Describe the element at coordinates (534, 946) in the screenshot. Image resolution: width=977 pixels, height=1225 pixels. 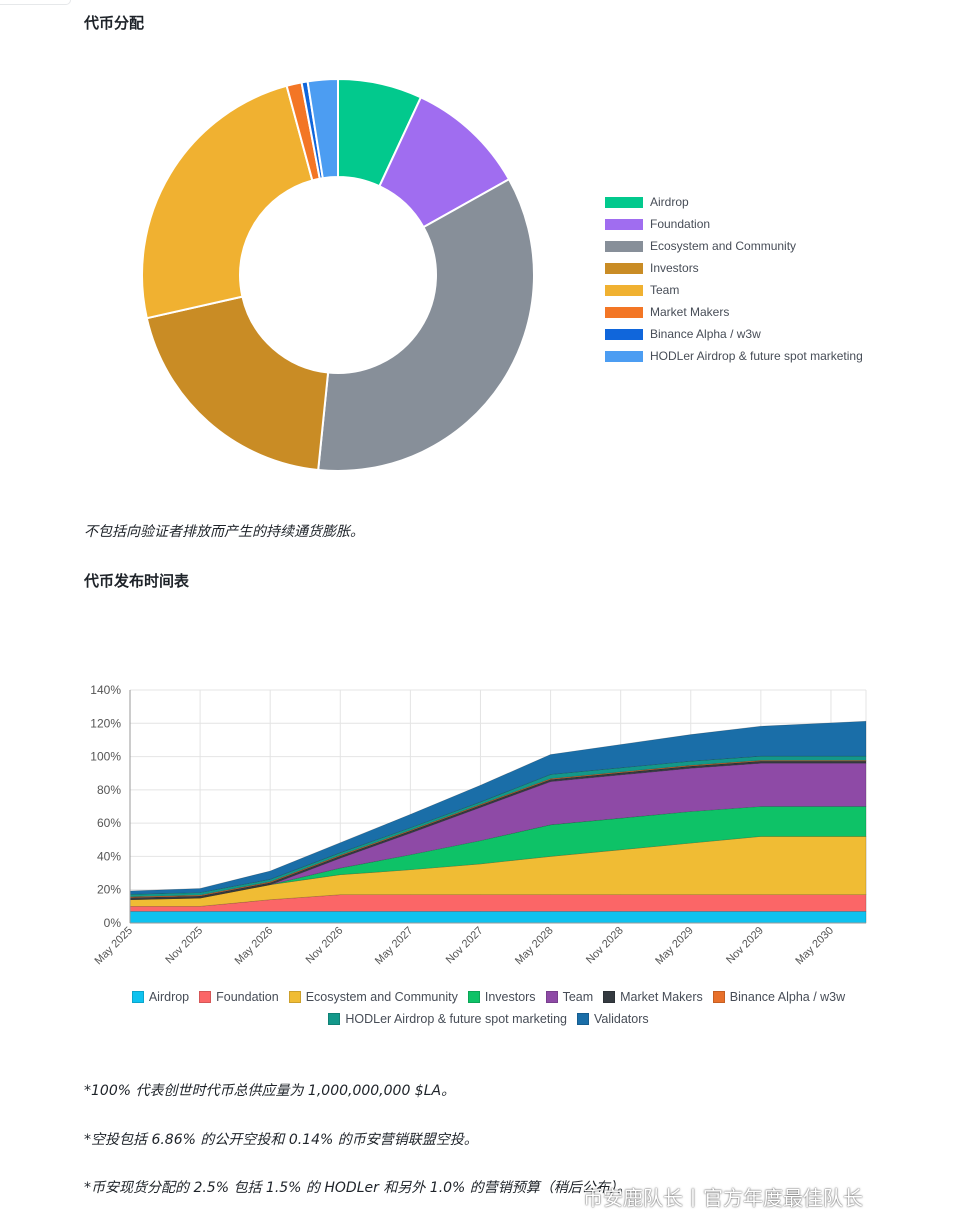
I see `x-tick-label: May 2028` at that location.